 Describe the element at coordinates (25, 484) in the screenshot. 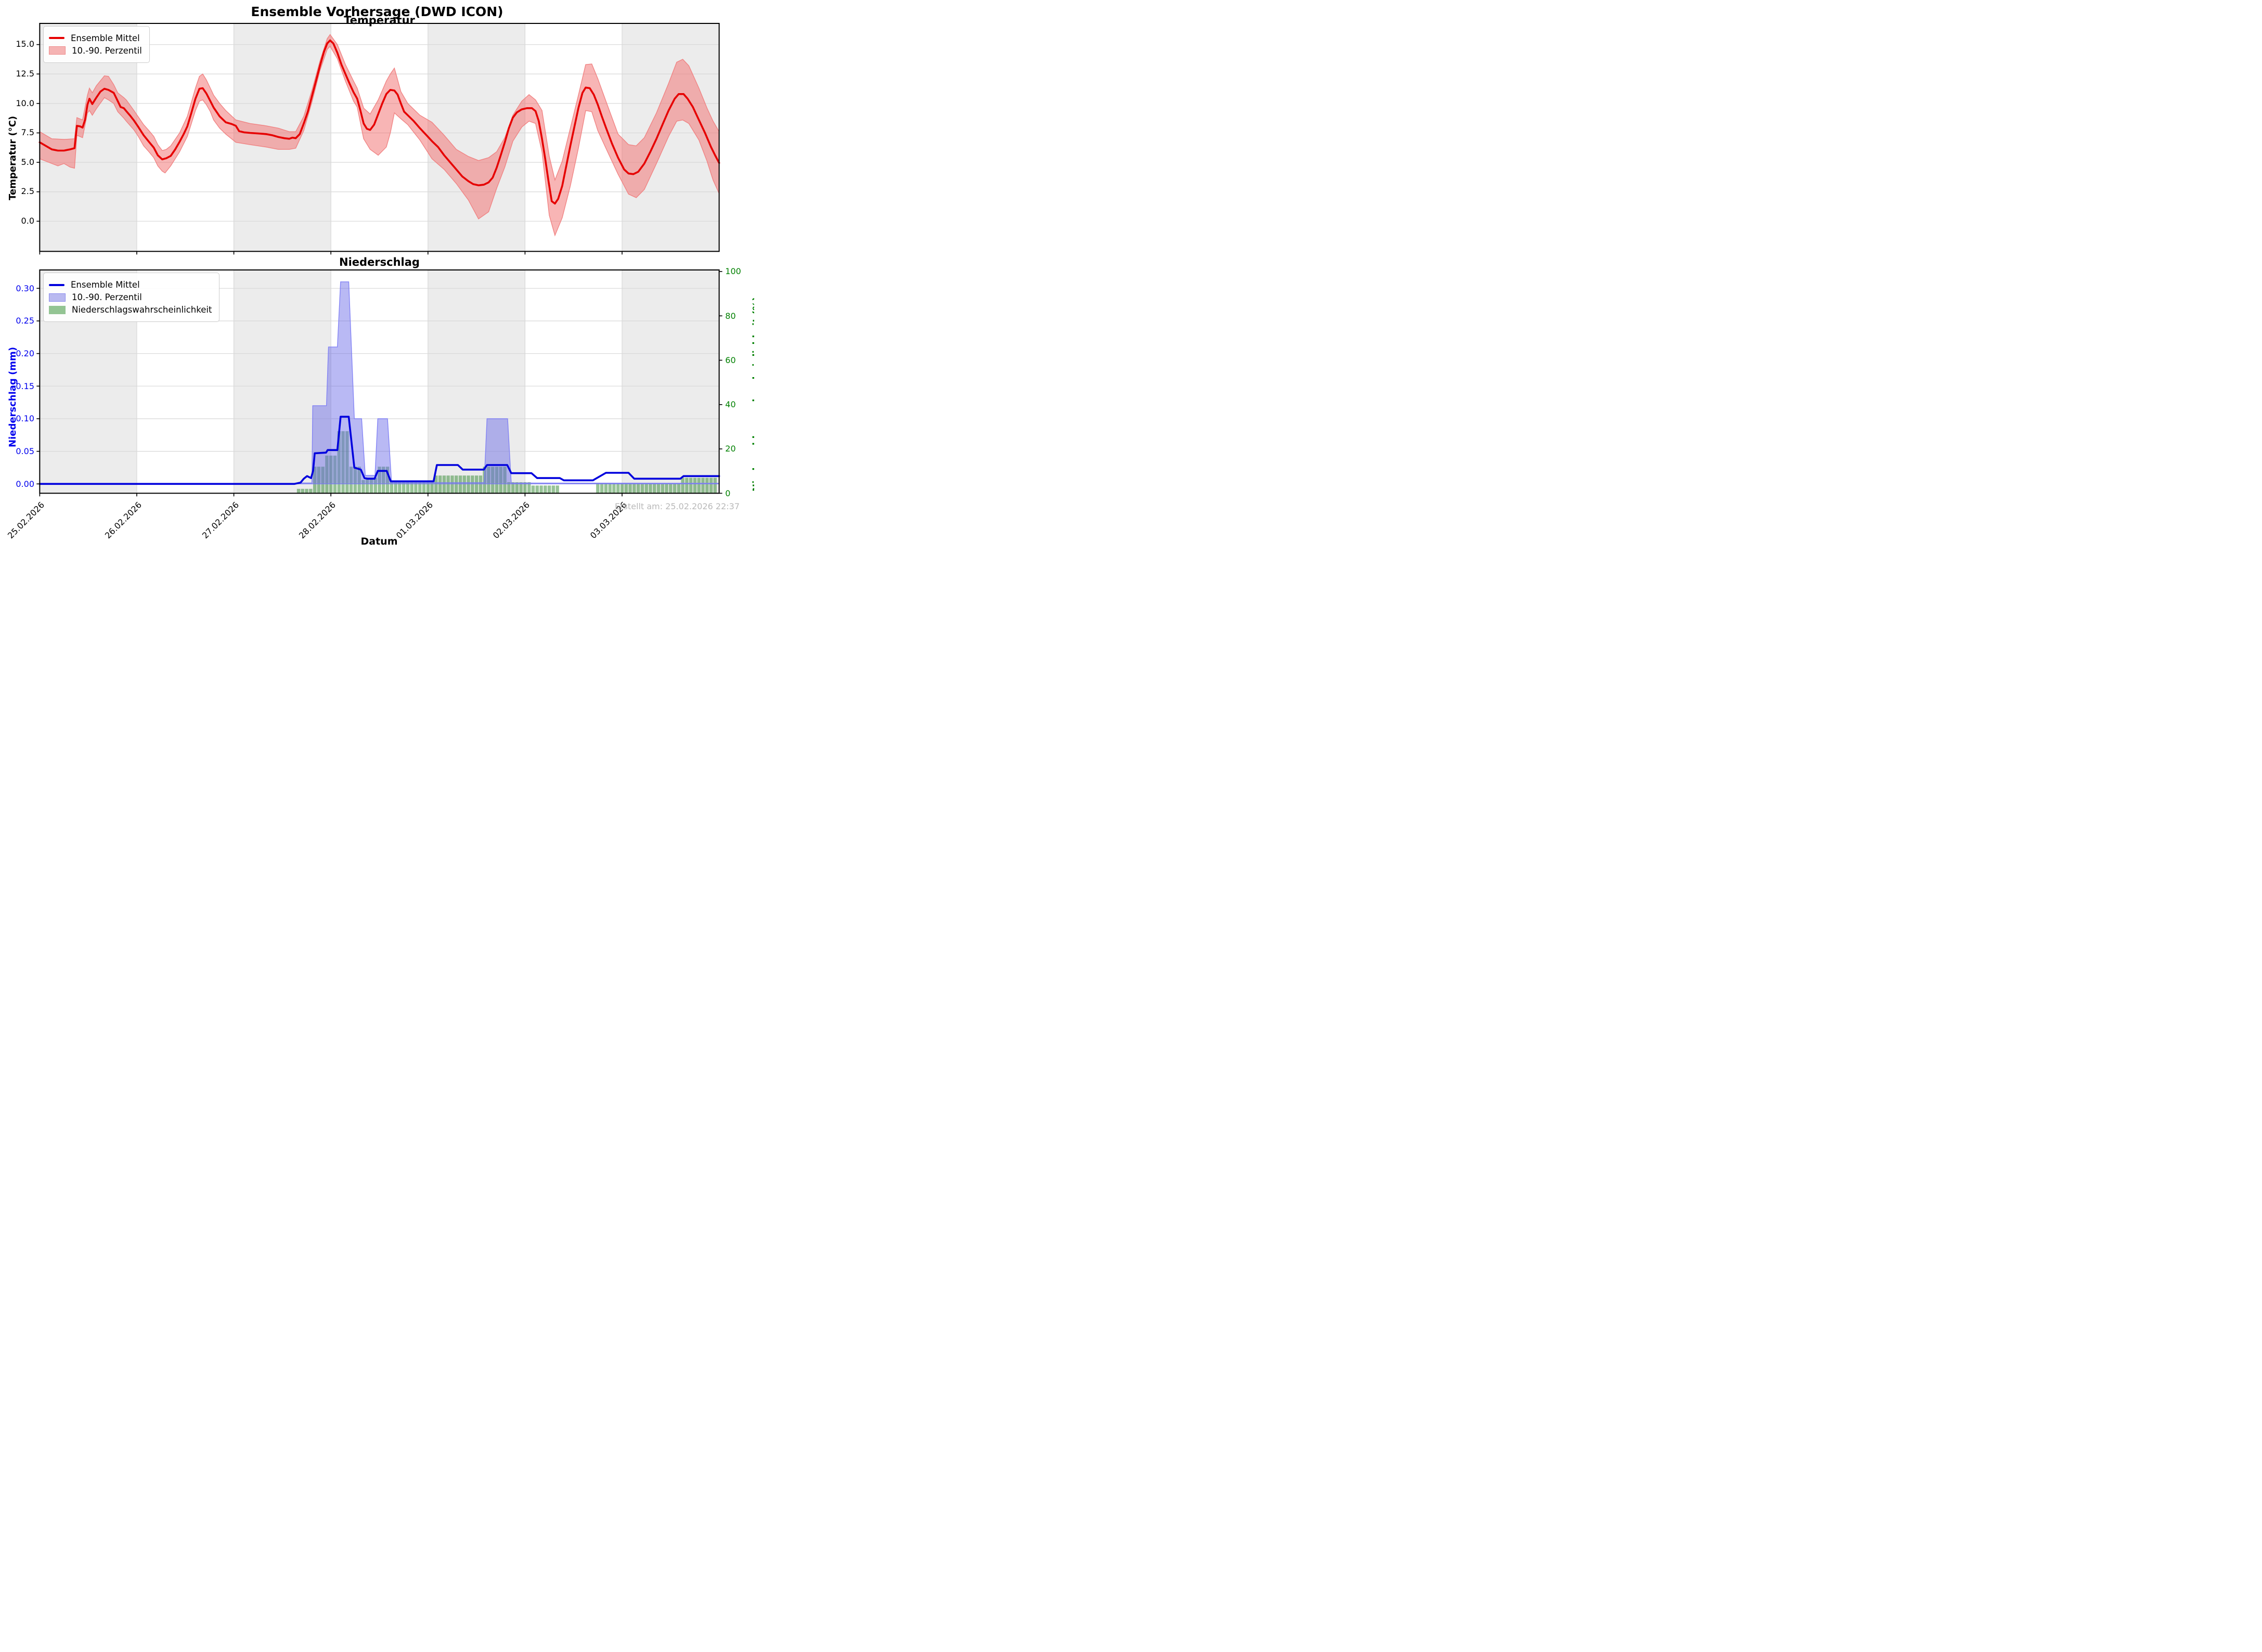

I see `precip-mm-ytick: 0.00` at that location.